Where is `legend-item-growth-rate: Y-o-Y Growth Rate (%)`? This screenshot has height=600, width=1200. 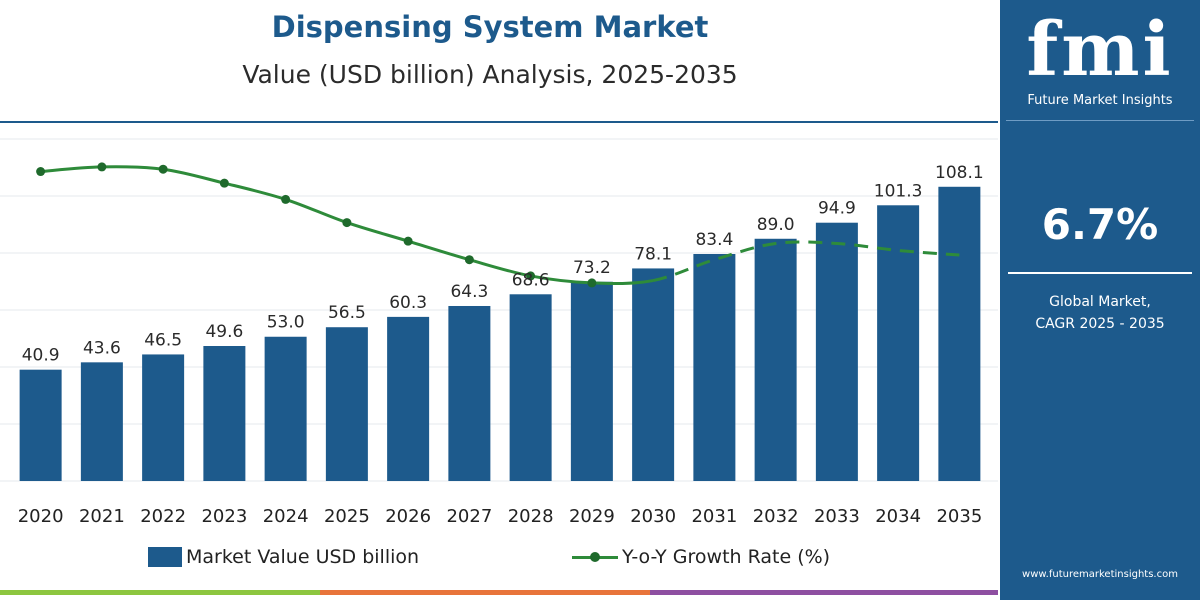 legend-item-growth-rate: Y-o-Y Growth Rate (%) is located at coordinates (701, 557).